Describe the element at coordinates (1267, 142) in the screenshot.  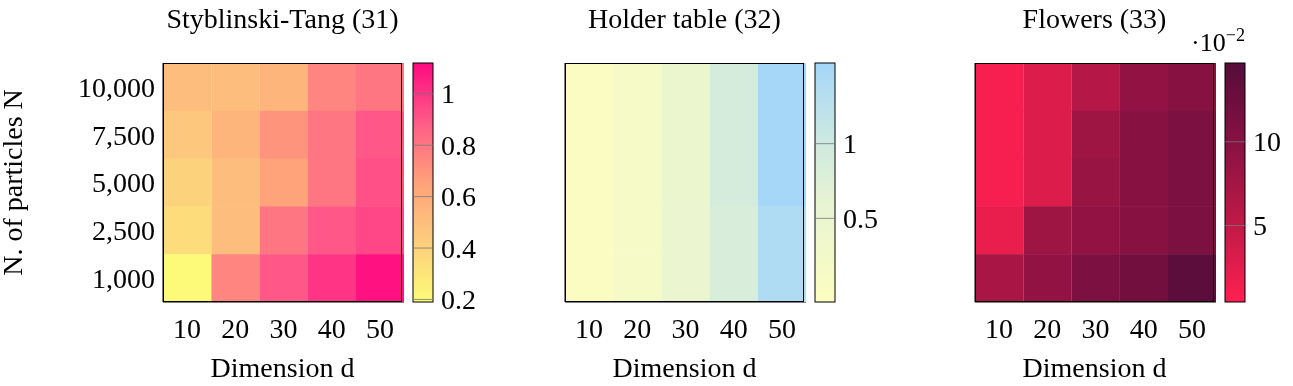
I see `color-bar-label: 10` at that location.